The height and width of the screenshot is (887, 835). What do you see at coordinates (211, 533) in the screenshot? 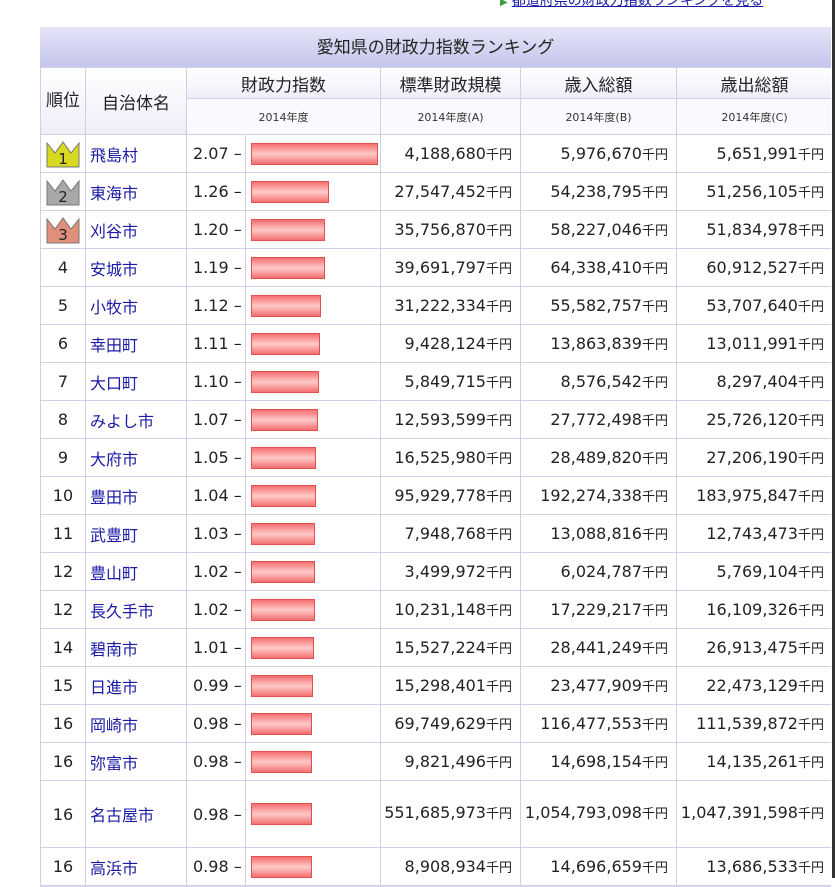
I see `index-value: 1.03` at bounding box center [211, 533].